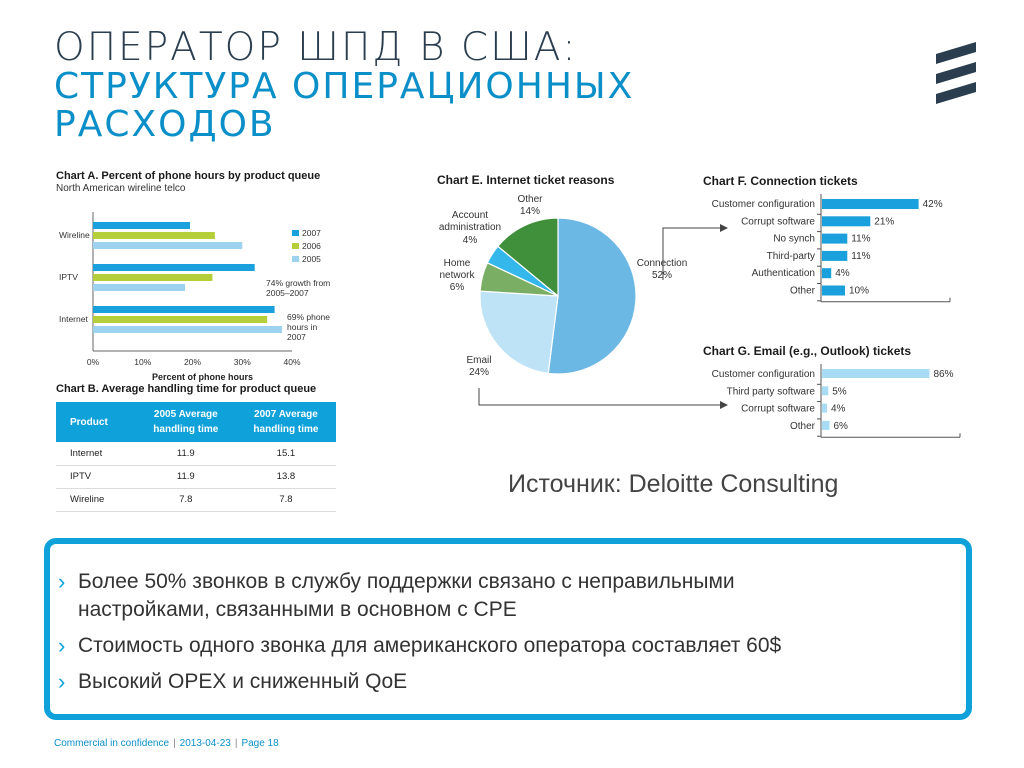 The image size is (1024, 768). Describe the element at coordinates (285, 422) in the screenshot. I see `table-header-cell: 2007 Average handling time` at that location.